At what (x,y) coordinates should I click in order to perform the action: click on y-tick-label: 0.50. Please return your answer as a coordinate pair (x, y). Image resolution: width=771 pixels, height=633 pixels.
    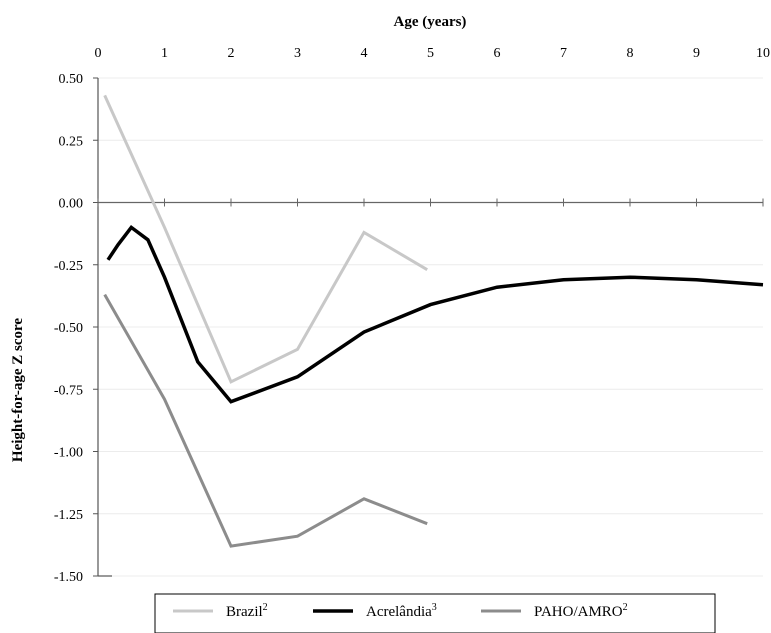
    Looking at the image, I should click on (71, 79).